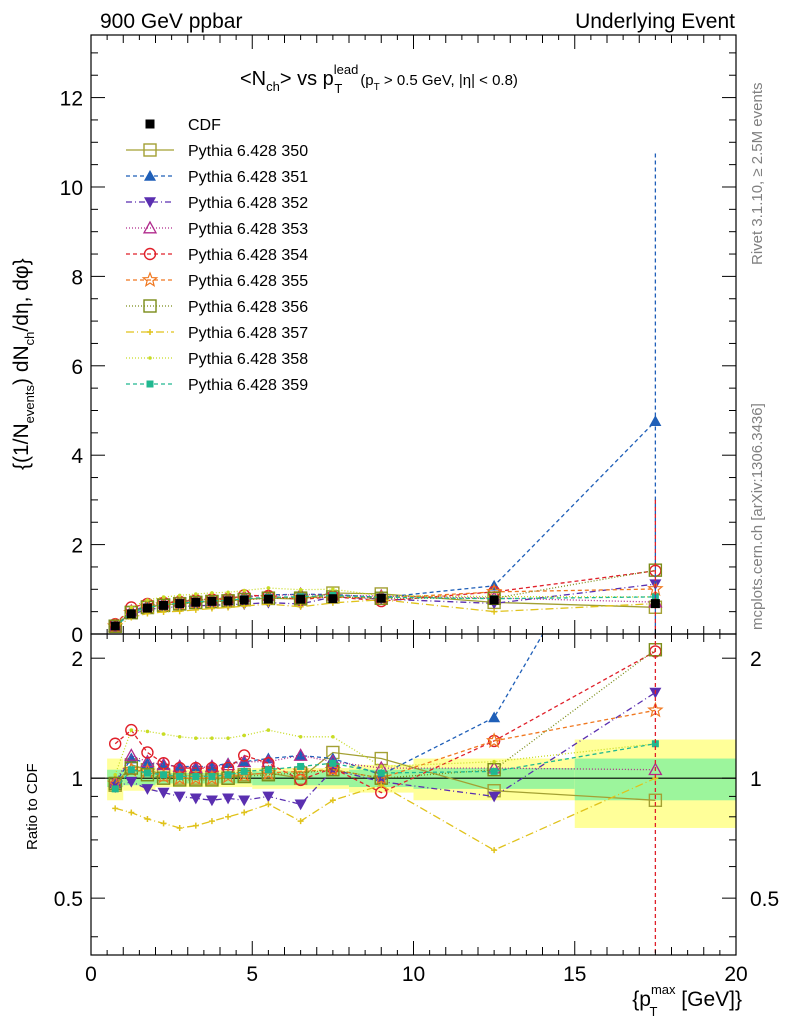 This screenshot has width=786, height=1024. I want to click on y-tick-label-ratio-right: 0.5, so click(764, 899).